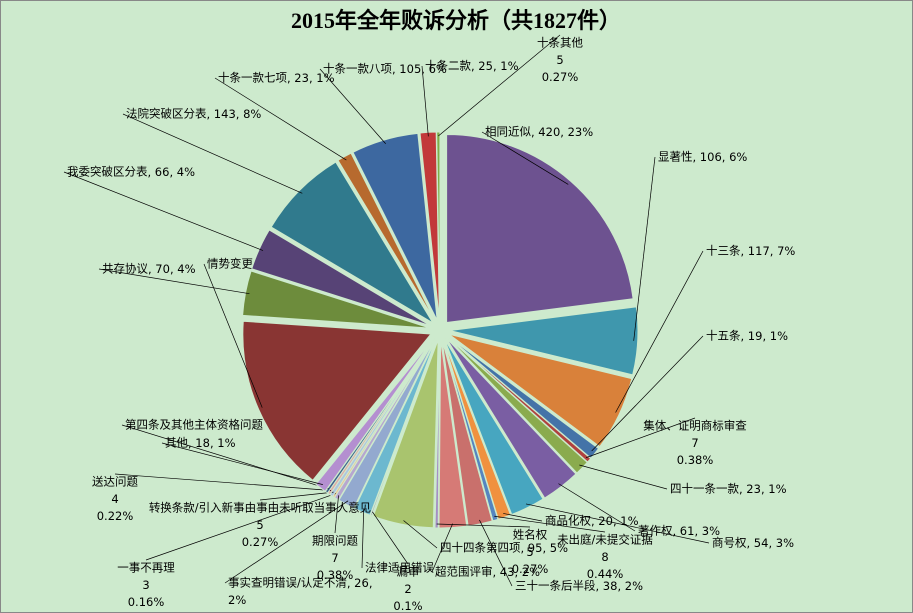 This screenshot has height=613, width=913. Describe the element at coordinates (720, 157) in the screenshot. I see `value-label: , 106, 6%` at that location.